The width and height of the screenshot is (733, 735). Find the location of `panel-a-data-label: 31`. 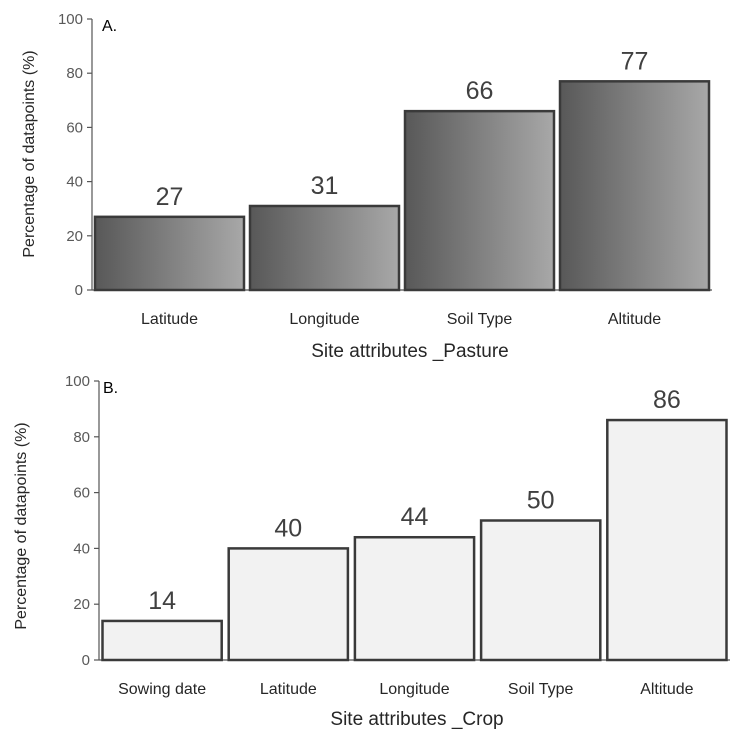

panel-a-data-label: 31 is located at coordinates (325, 186).